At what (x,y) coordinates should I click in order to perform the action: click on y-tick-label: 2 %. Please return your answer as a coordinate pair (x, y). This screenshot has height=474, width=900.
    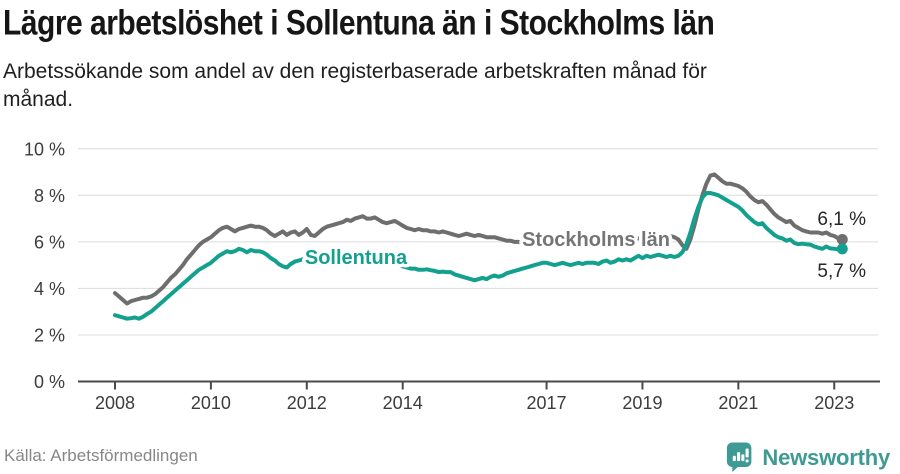
    Looking at the image, I should click on (49, 335).